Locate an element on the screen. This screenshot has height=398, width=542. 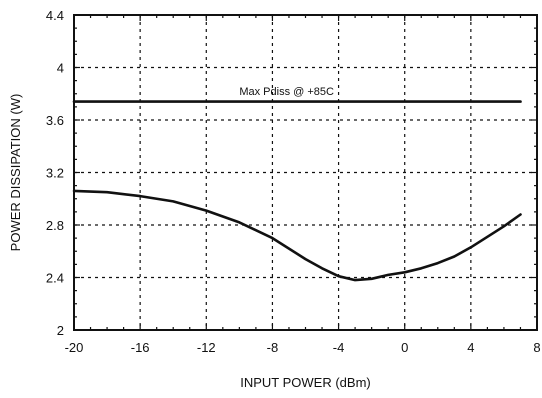
x-tick-label: 8 is located at coordinates (536, 347).